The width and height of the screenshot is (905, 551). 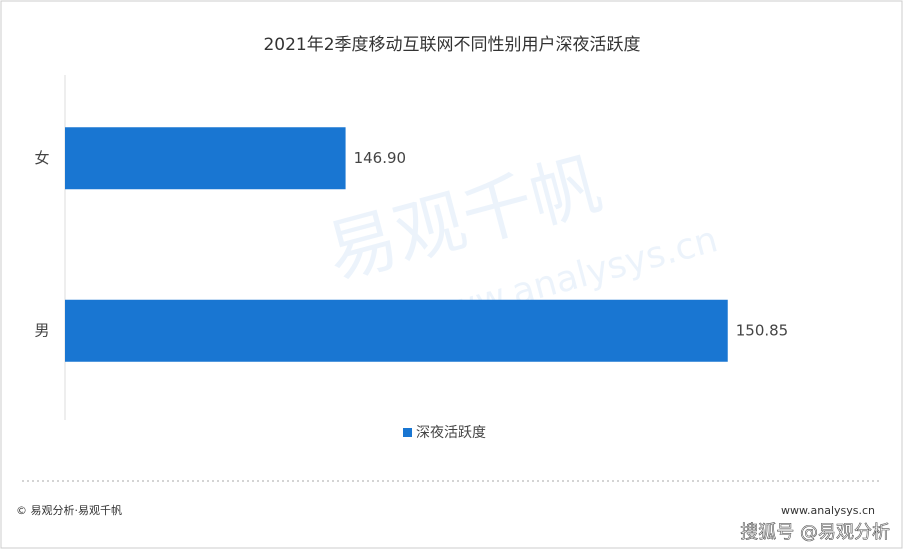 What do you see at coordinates (41, 330) in the screenshot?
I see `y-tick-label: 男` at bounding box center [41, 330].